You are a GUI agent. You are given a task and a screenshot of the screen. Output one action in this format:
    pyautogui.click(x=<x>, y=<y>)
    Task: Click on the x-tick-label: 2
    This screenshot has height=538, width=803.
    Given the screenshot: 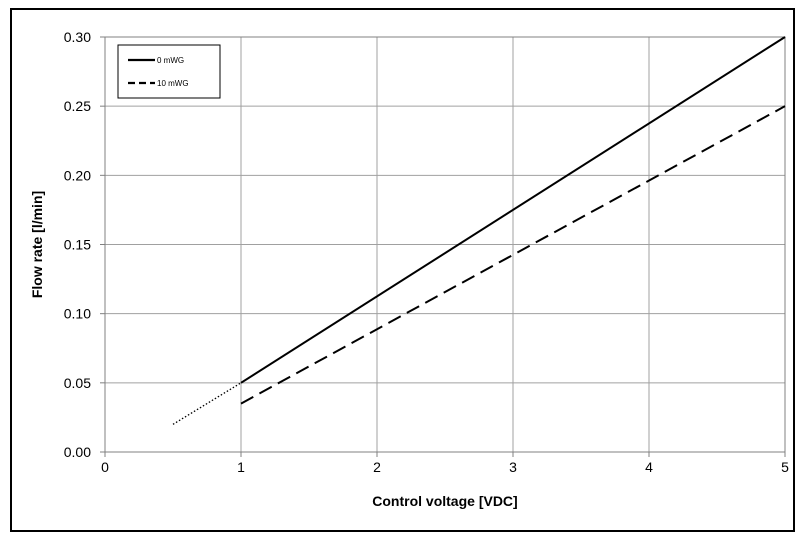 What is the action you would take?
    pyautogui.click(x=377, y=467)
    